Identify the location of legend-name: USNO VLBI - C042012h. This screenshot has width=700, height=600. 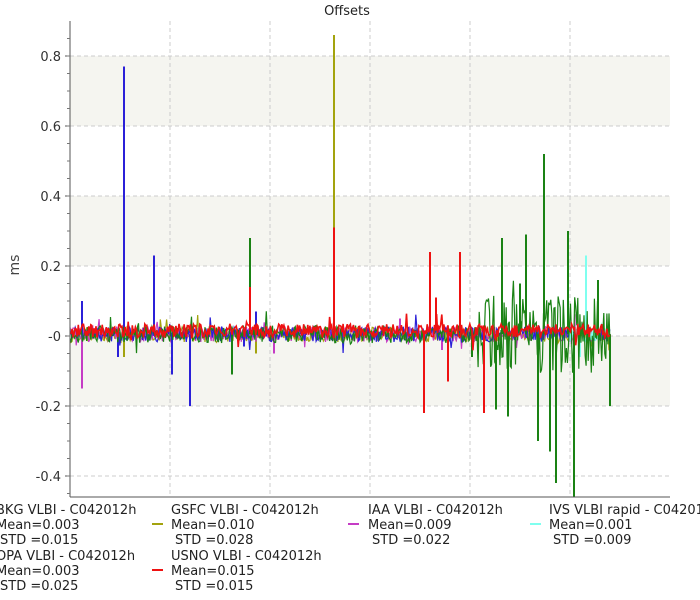
(246, 556).